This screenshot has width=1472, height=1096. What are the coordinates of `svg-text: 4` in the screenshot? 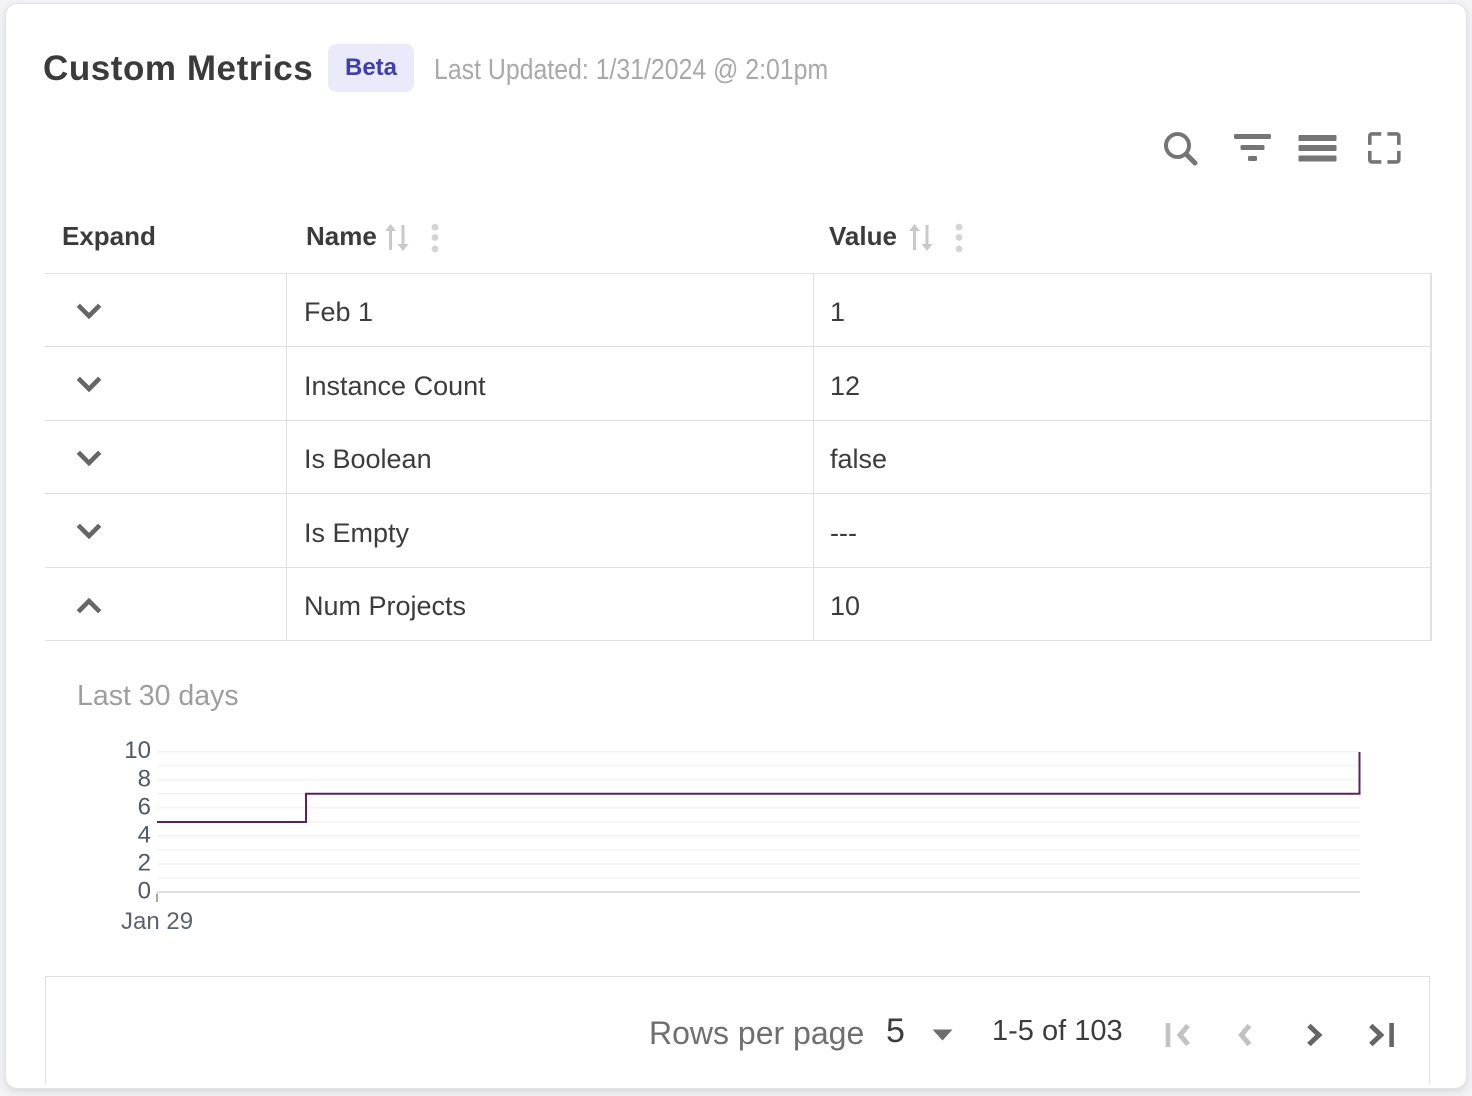 It's located at (144, 834).